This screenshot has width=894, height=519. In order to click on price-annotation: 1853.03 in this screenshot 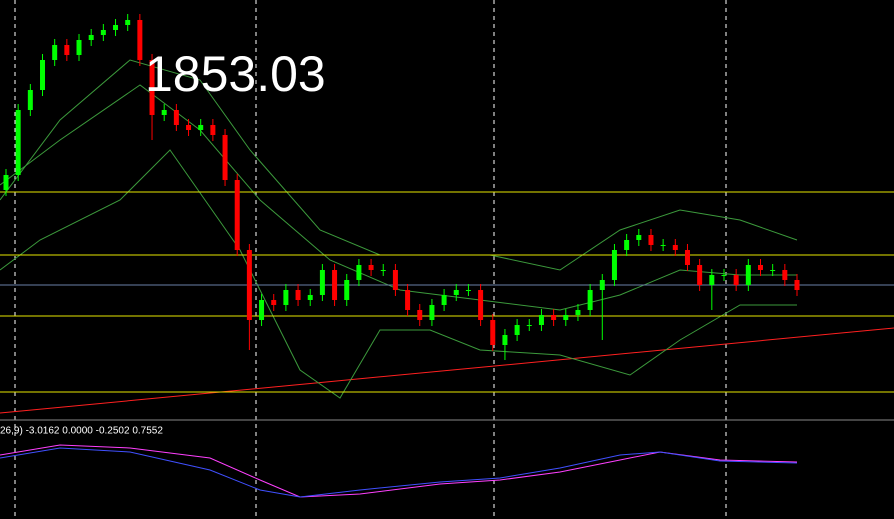, I will do `click(235, 74)`.